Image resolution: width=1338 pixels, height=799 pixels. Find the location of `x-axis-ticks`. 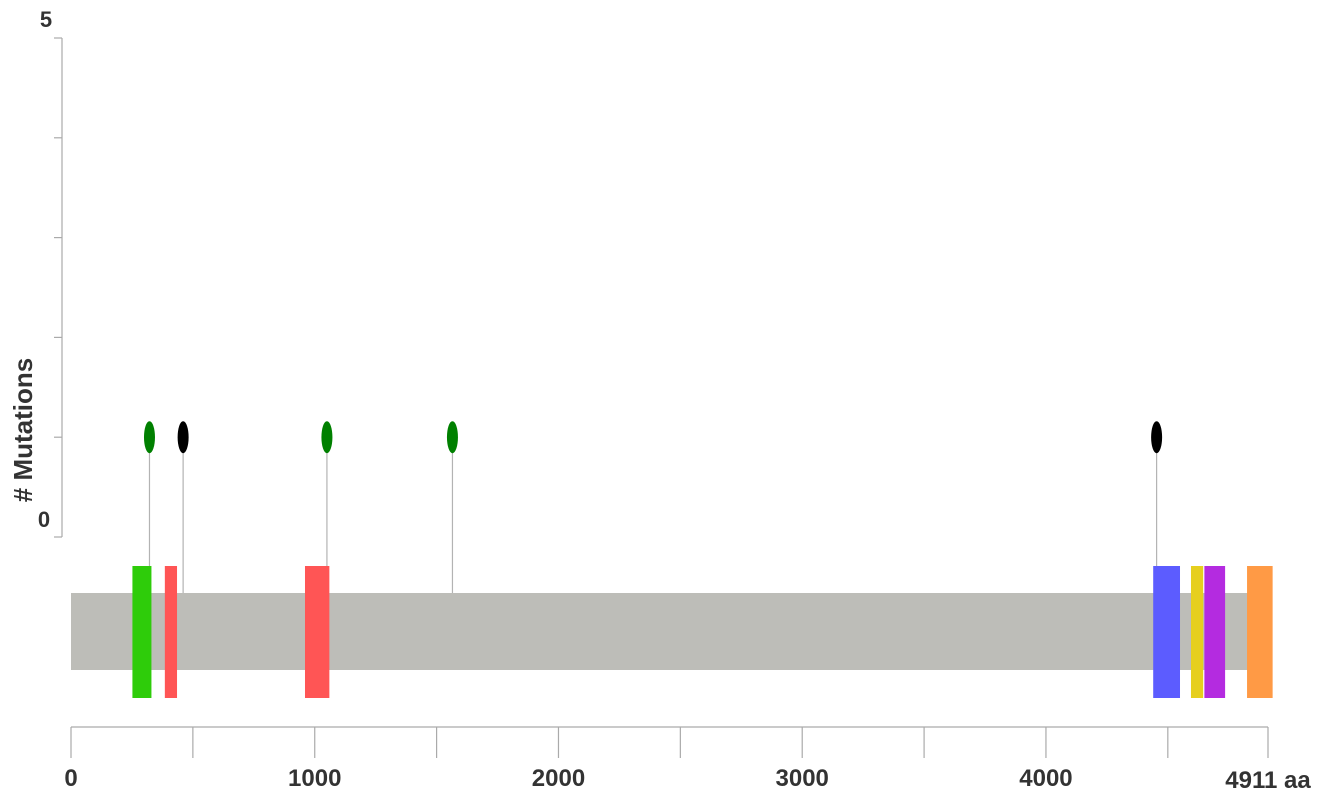

x-axis-ticks is located at coordinates (669, 742).